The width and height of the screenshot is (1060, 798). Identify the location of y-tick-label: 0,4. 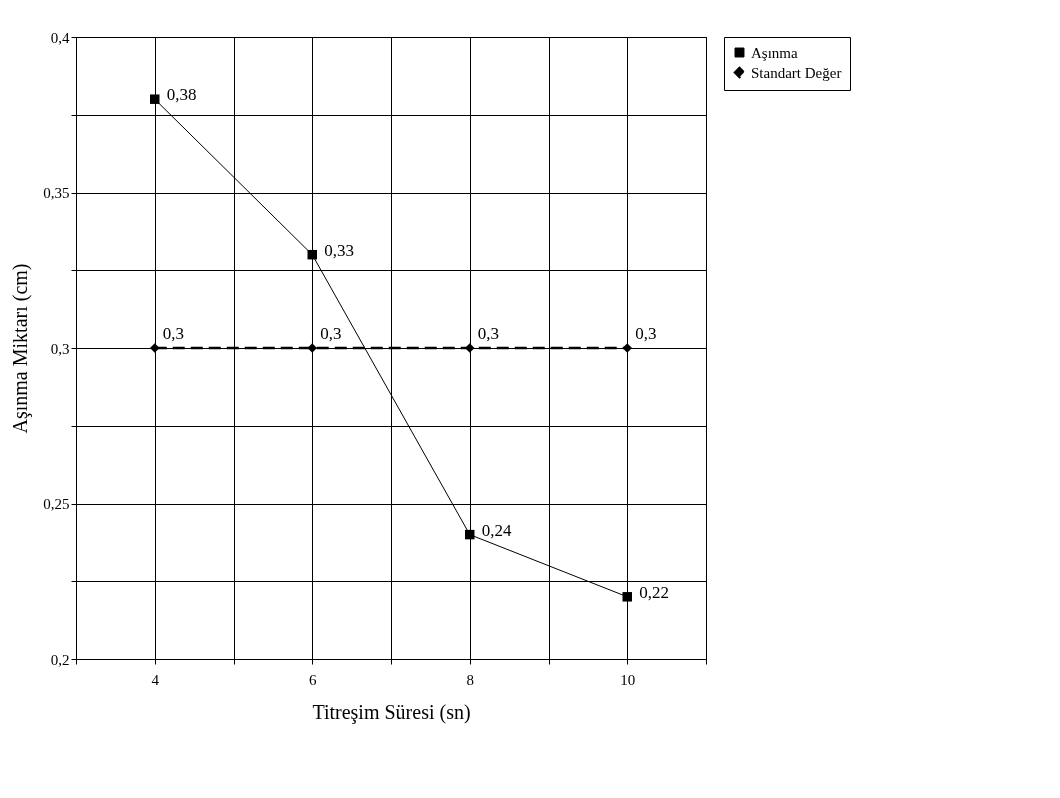
(60, 37).